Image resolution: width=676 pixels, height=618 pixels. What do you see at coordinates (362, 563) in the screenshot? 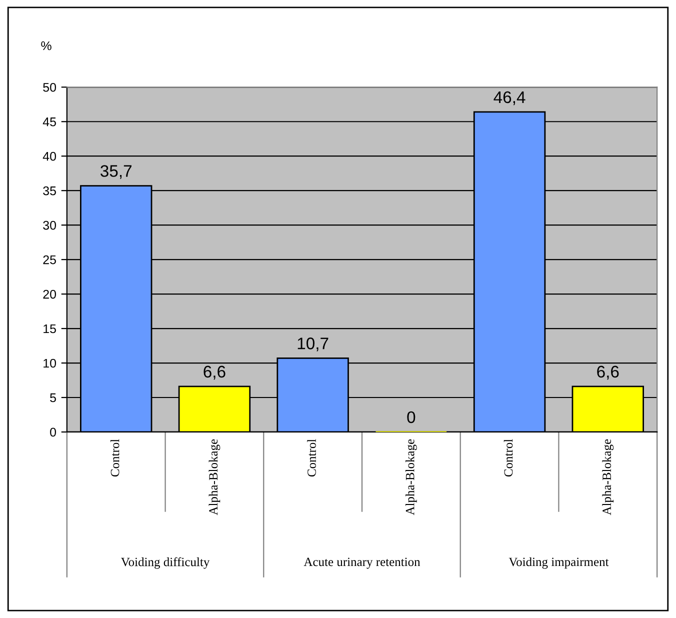
I see `text: Acute urinary retention` at bounding box center [362, 563].